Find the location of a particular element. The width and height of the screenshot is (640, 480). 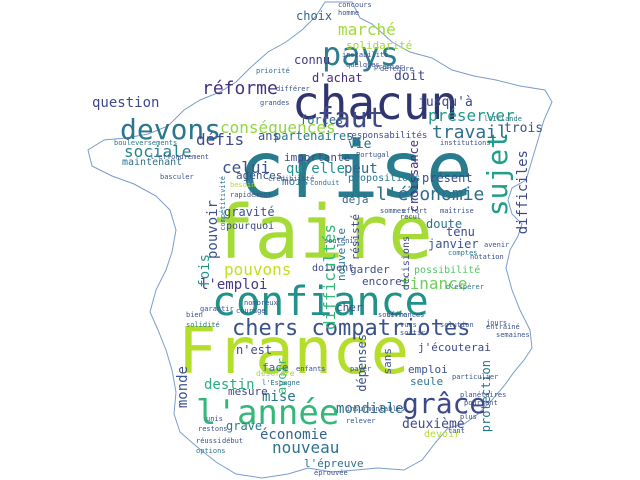

word-janvier: janvier is located at coordinates (453, 244).